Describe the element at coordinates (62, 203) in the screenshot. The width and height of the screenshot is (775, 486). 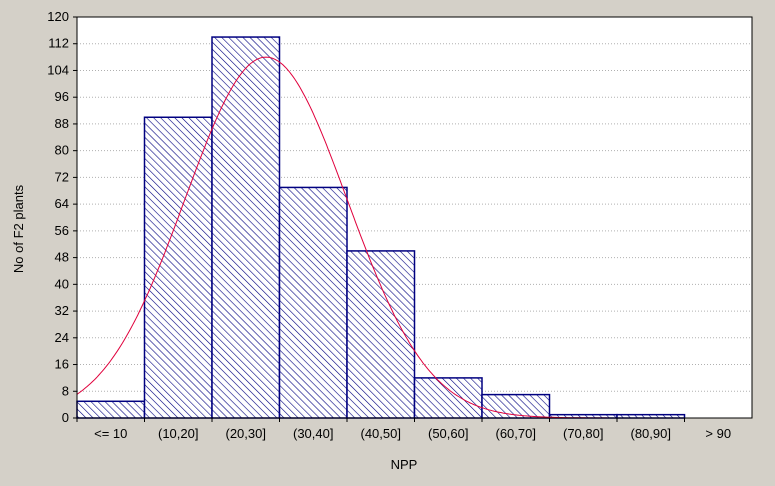
I see `y-tick-label: 64` at that location.